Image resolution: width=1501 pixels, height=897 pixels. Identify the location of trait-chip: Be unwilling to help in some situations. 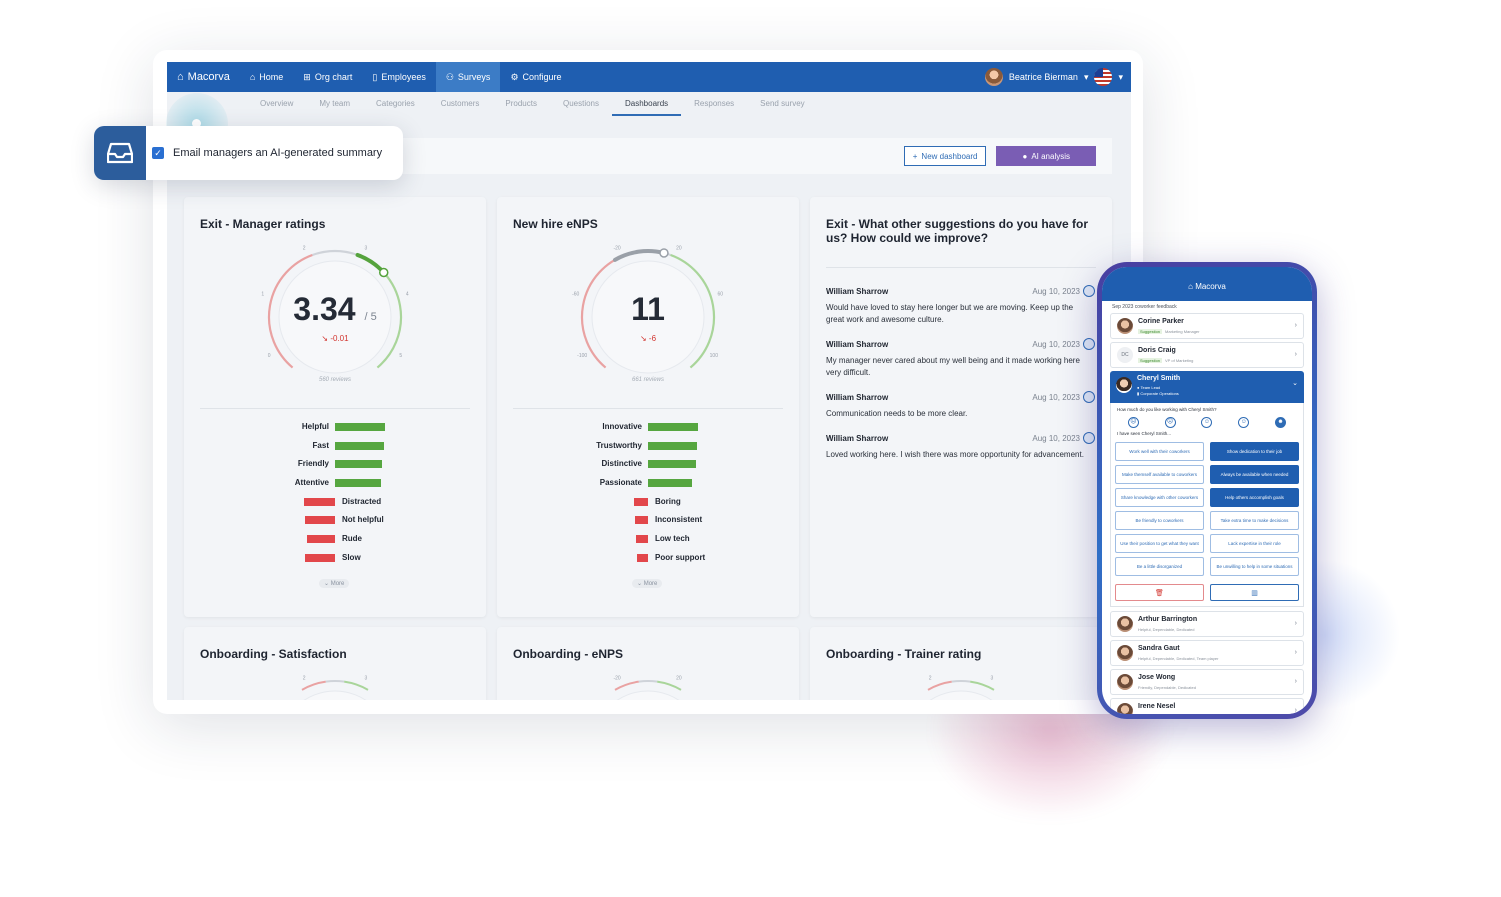
(1254, 566).